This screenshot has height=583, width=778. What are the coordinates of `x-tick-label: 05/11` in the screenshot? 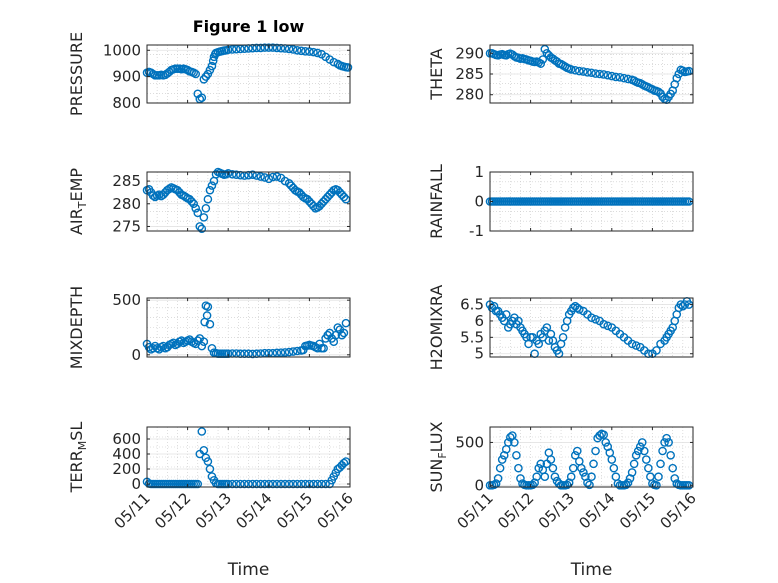 It's located at (132, 510).